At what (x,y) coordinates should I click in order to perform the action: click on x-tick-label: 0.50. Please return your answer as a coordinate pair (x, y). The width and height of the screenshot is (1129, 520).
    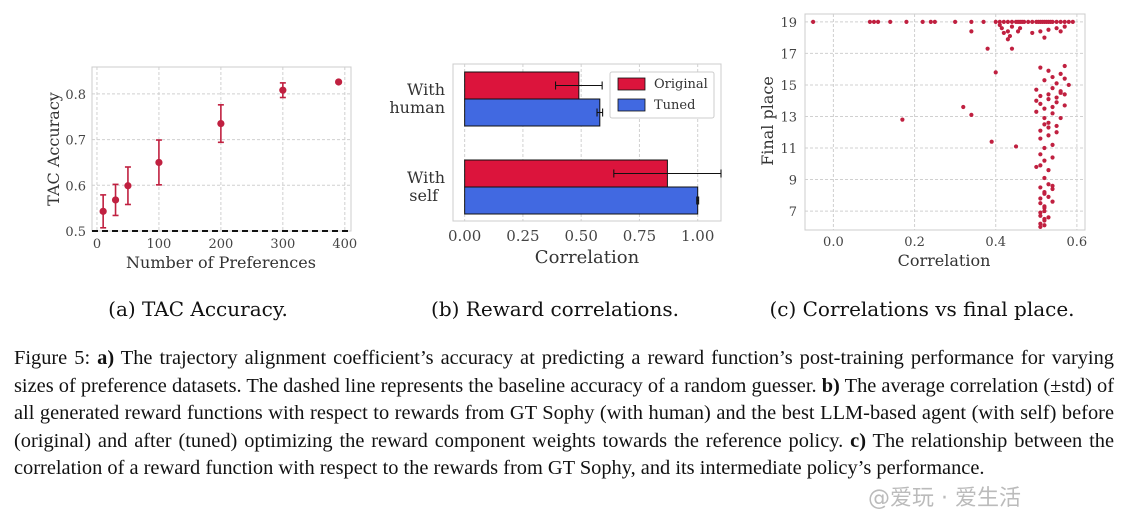
    Looking at the image, I should click on (580, 236).